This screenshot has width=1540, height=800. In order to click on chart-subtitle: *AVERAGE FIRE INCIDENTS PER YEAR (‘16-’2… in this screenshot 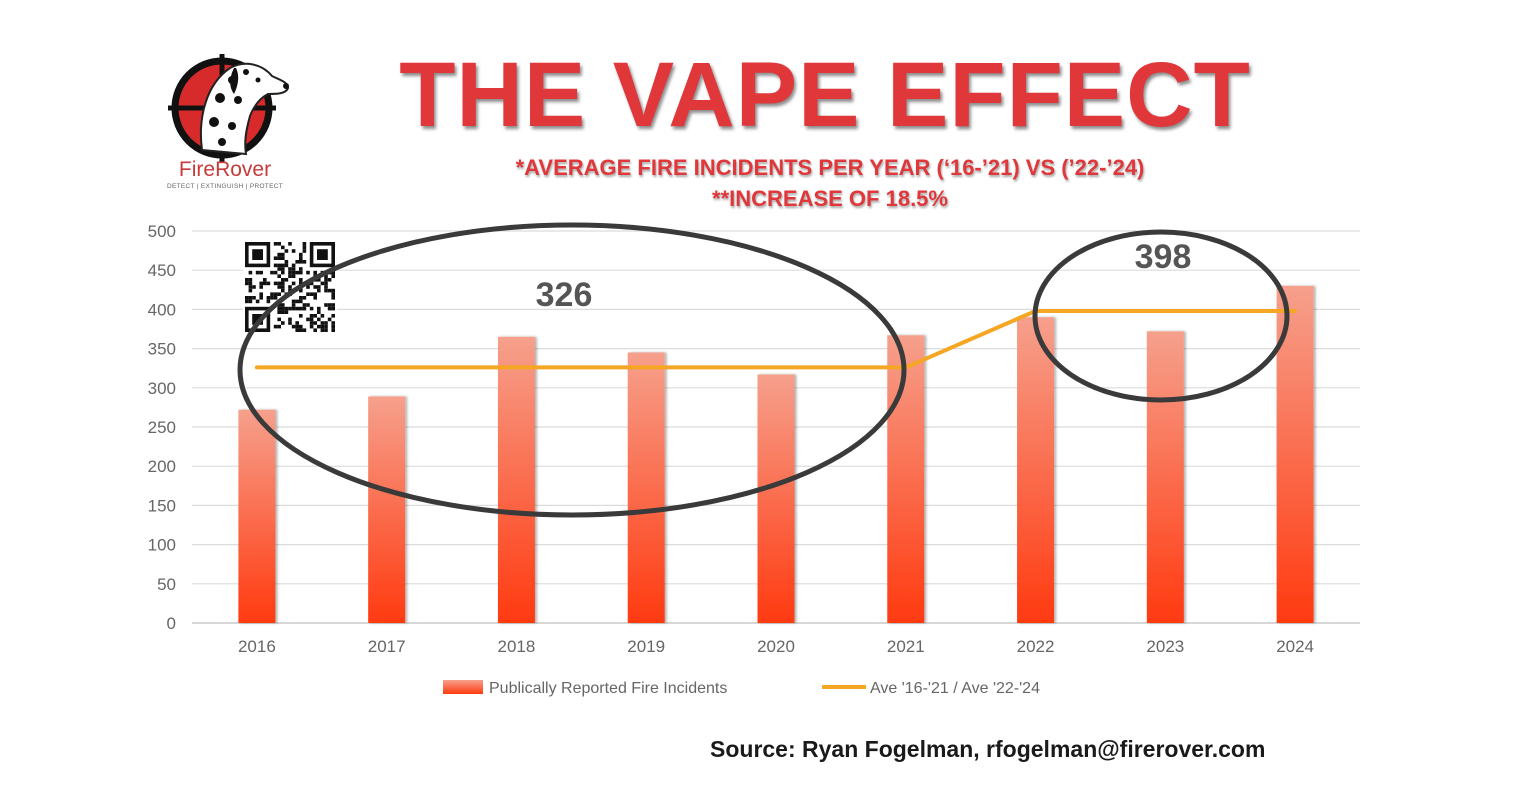, I will do `click(830, 167)`.